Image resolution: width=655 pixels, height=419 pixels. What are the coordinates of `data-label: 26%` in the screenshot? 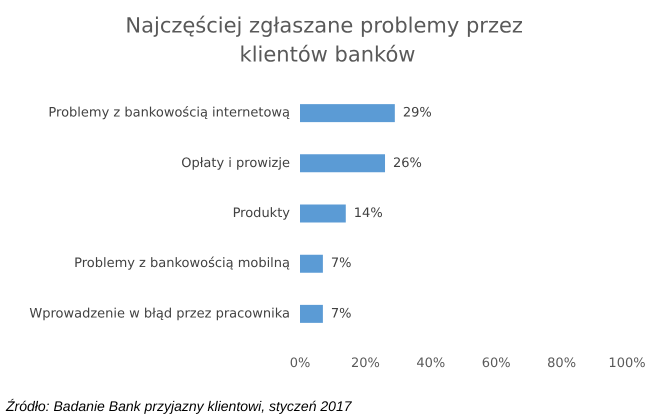 It's located at (407, 163).